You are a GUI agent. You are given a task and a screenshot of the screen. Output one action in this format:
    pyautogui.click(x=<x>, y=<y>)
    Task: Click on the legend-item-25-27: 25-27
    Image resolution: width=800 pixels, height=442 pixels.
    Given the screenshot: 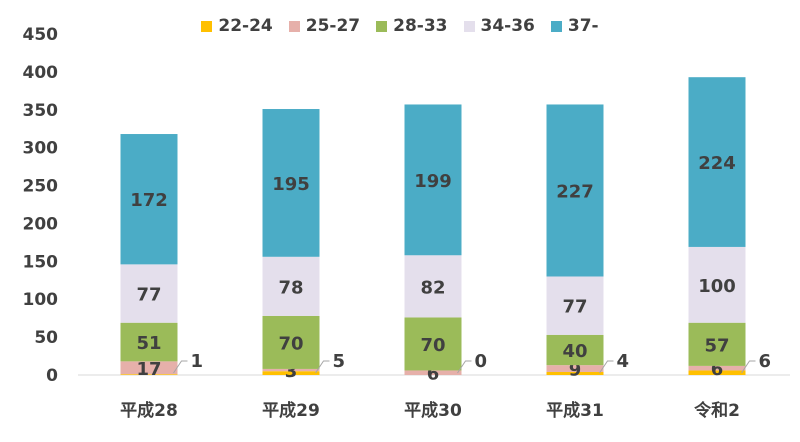 What is the action you would take?
    pyautogui.click(x=324, y=26)
    